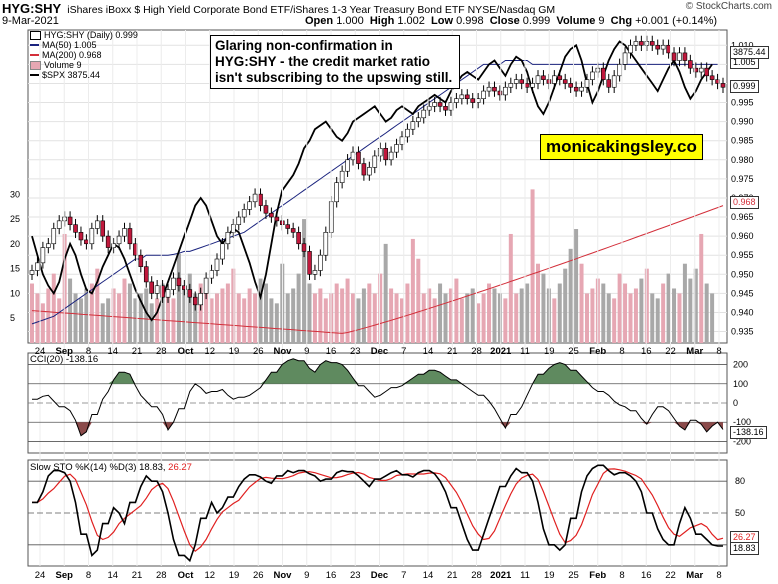 Image resolution: width=778 pixels, height=584 pixels. What do you see at coordinates (283, 575) in the screenshot?
I see `x-tick-label-bottom: Nov` at bounding box center [283, 575].